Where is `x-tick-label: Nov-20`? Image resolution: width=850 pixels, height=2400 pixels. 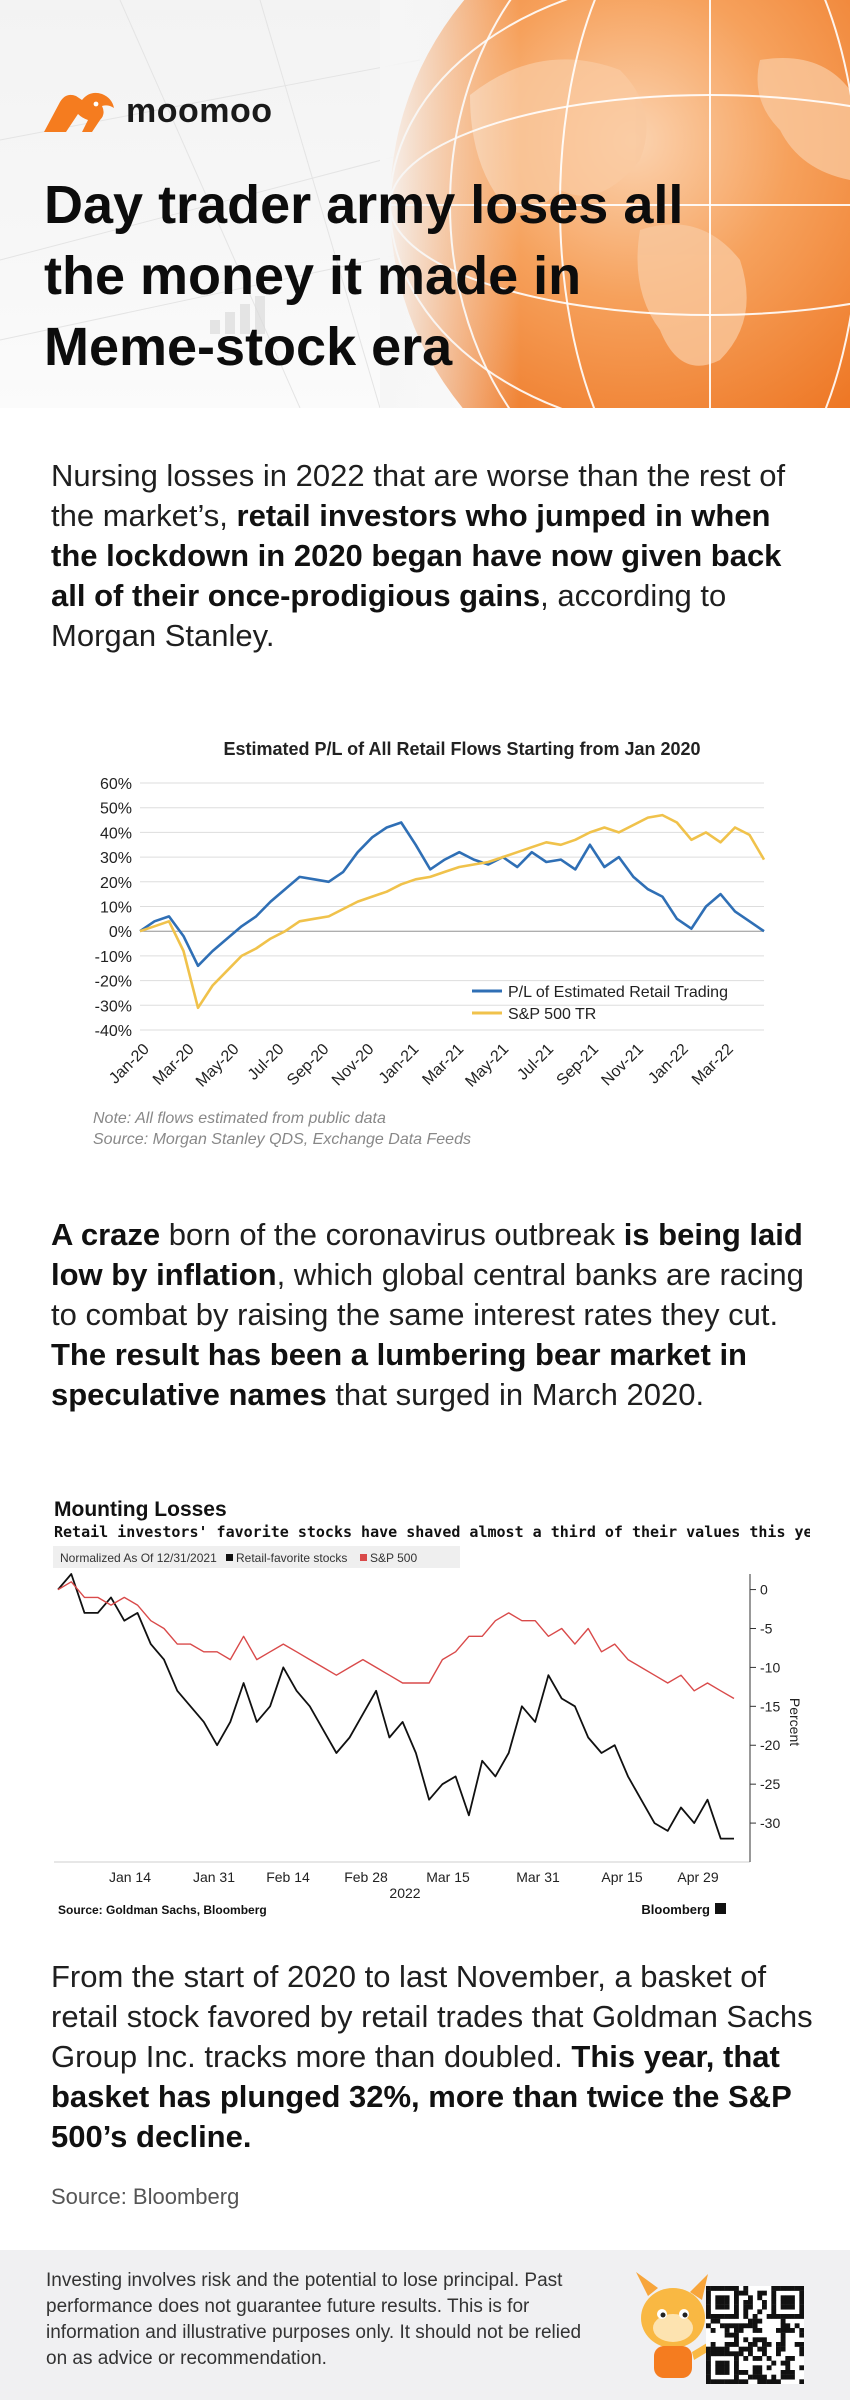
x-tick-label: Nov-20 is located at coordinates (353, 1065).